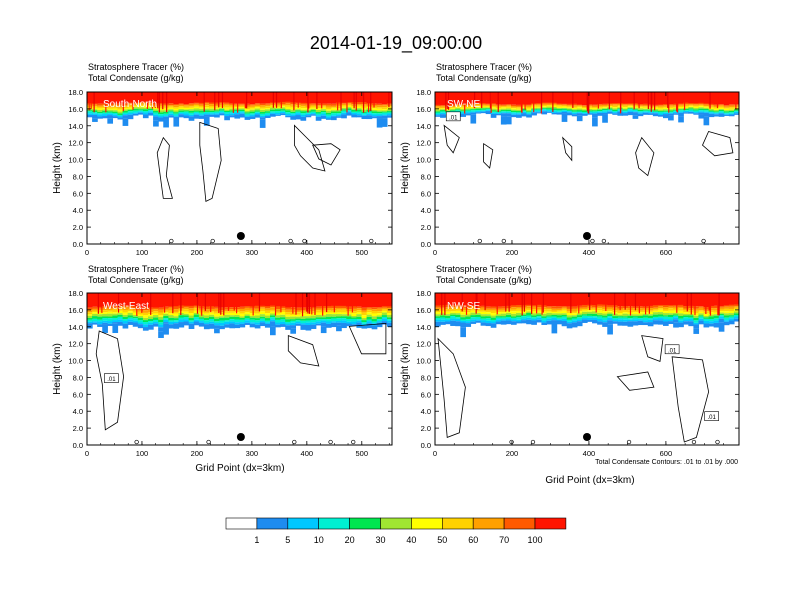  Describe the element at coordinates (396, 43) in the screenshot. I see `figure-title: 2014-01-19_09:00:00` at that location.